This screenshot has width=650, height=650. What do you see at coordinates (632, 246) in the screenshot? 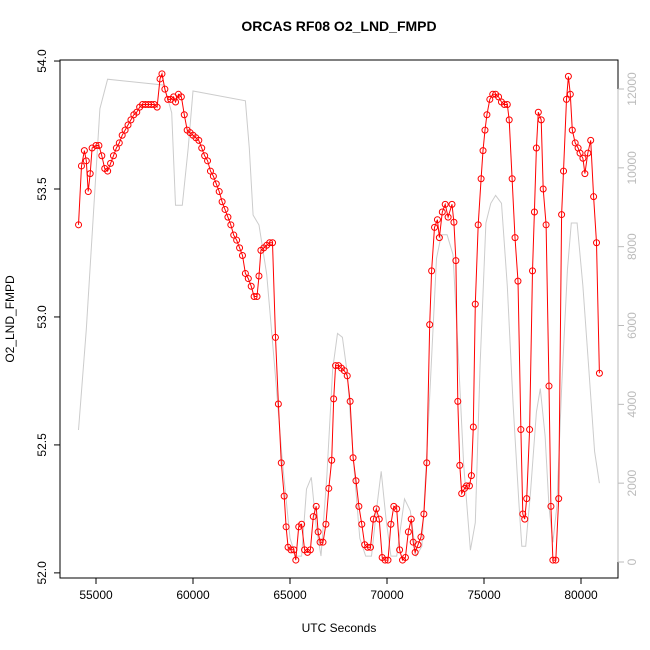
I see `y2-tick-label: 8000` at bounding box center [632, 246].